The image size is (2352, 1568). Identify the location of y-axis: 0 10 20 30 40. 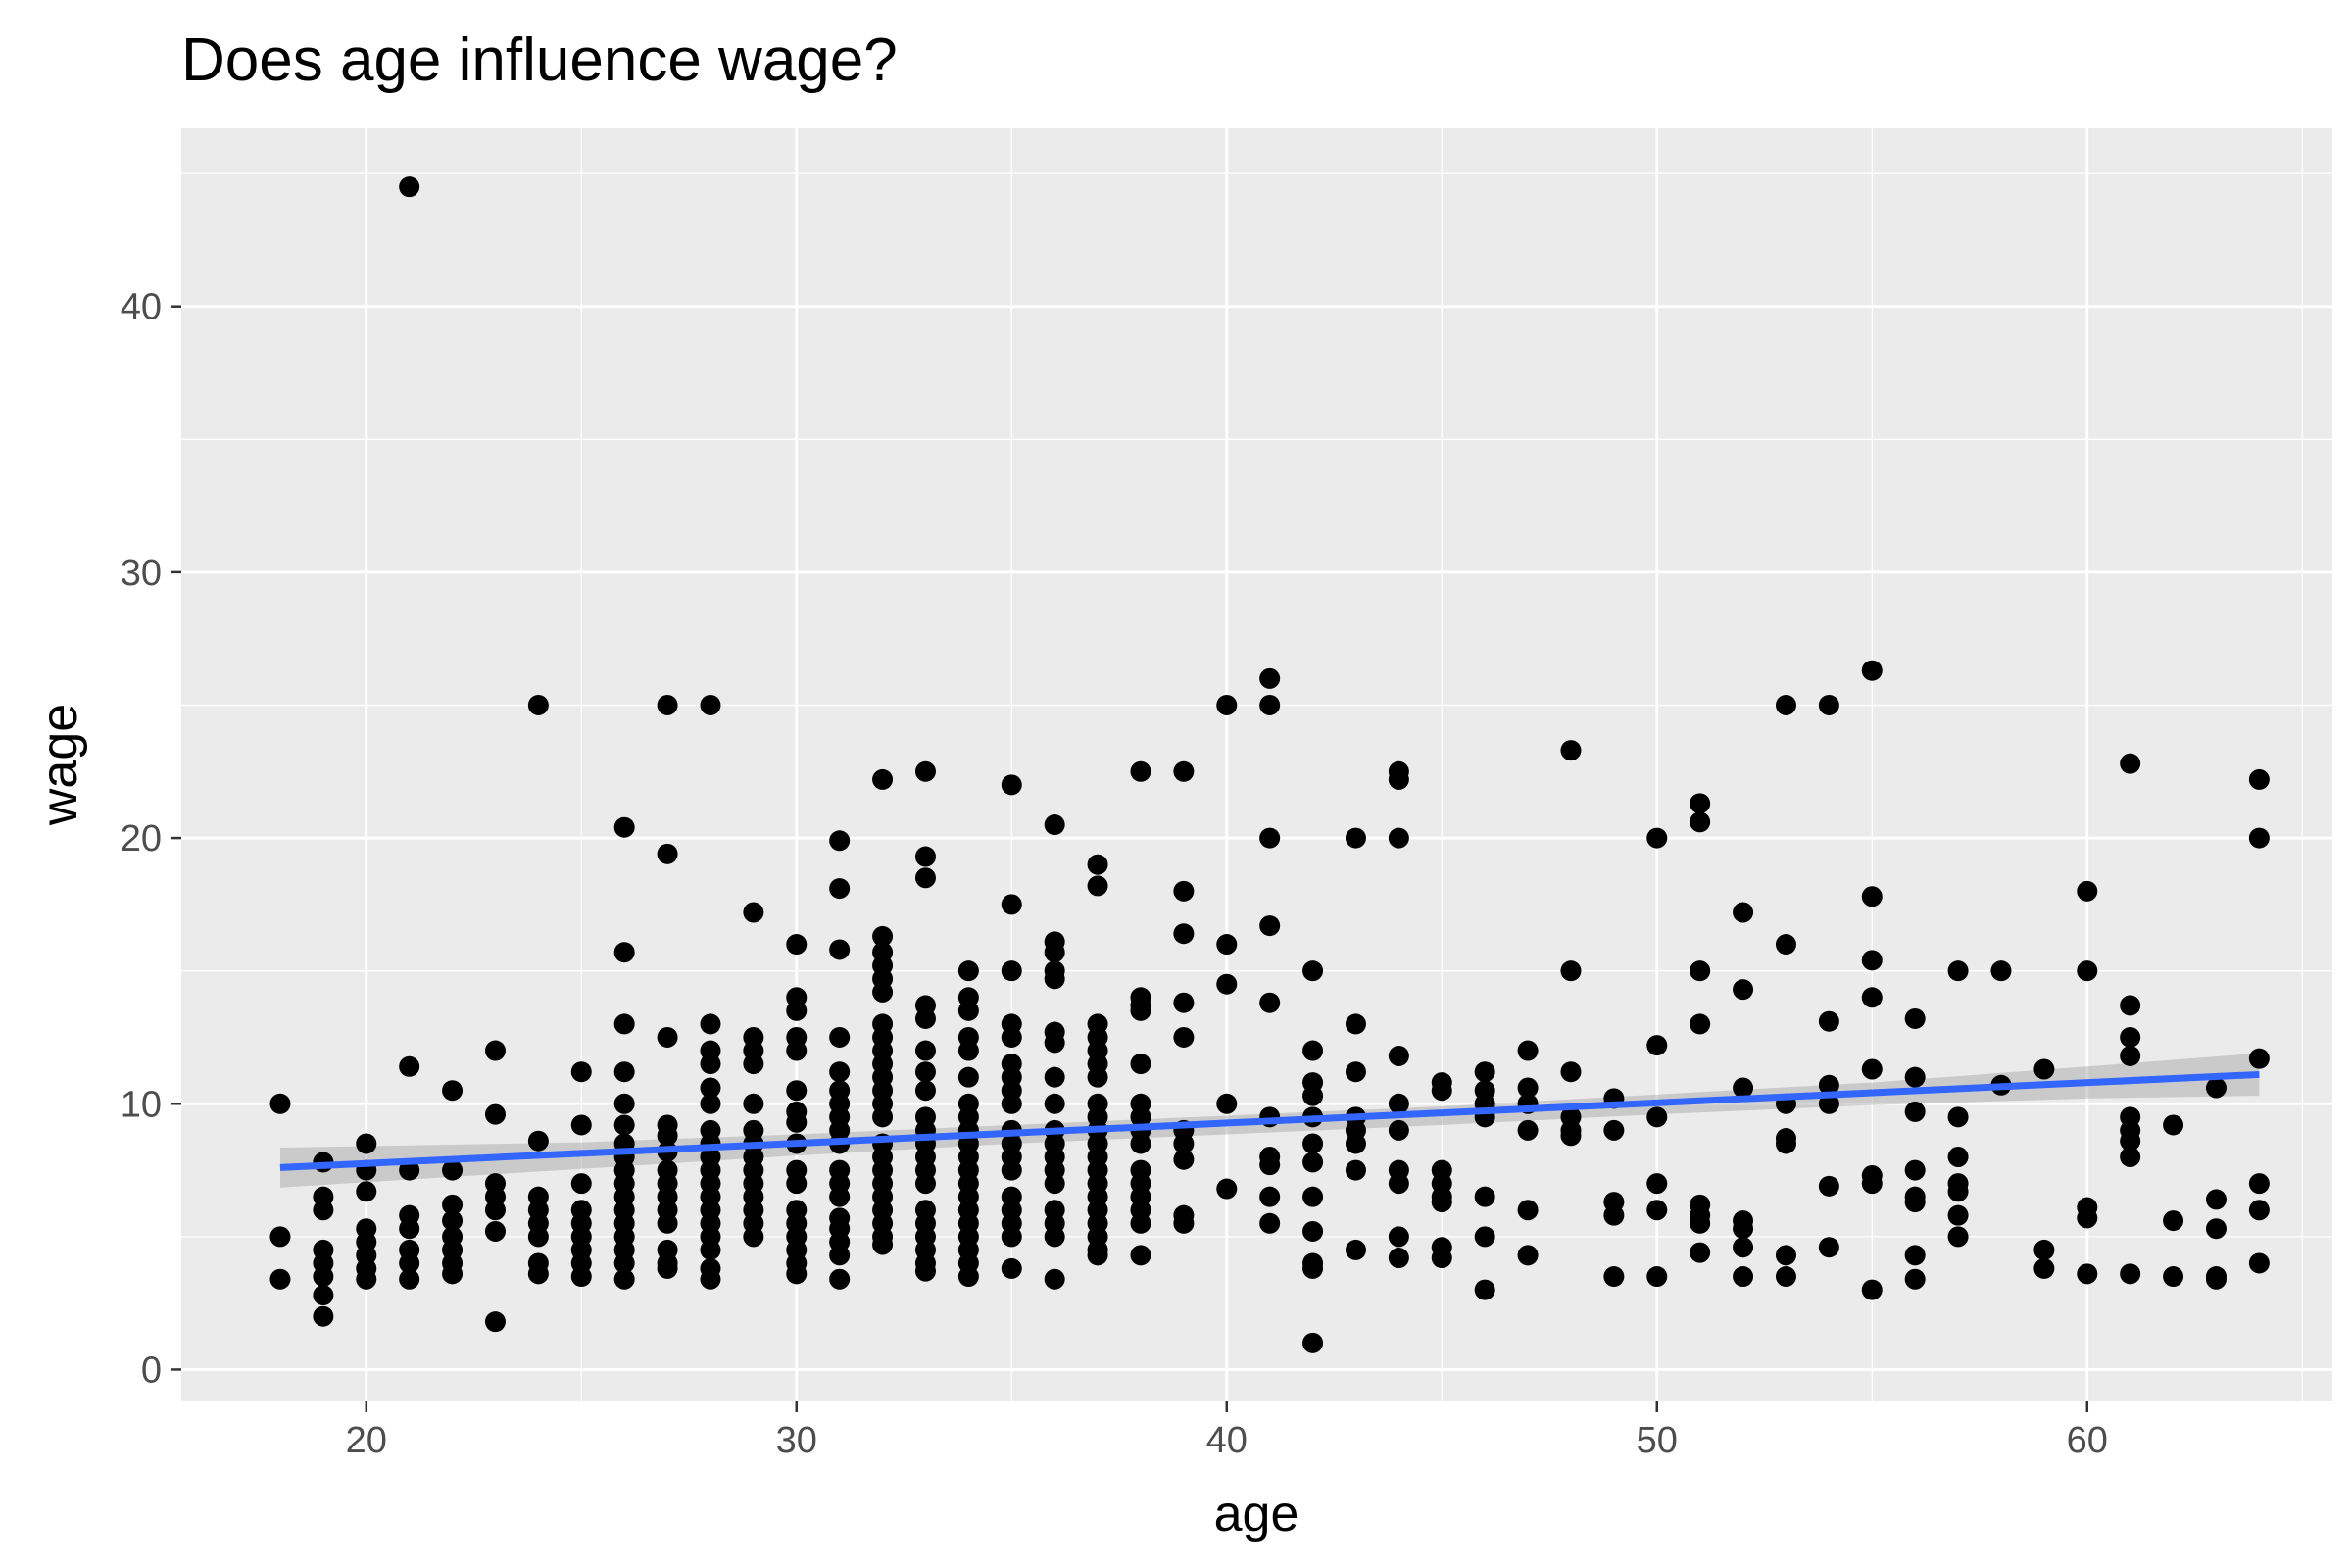
(151, 839).